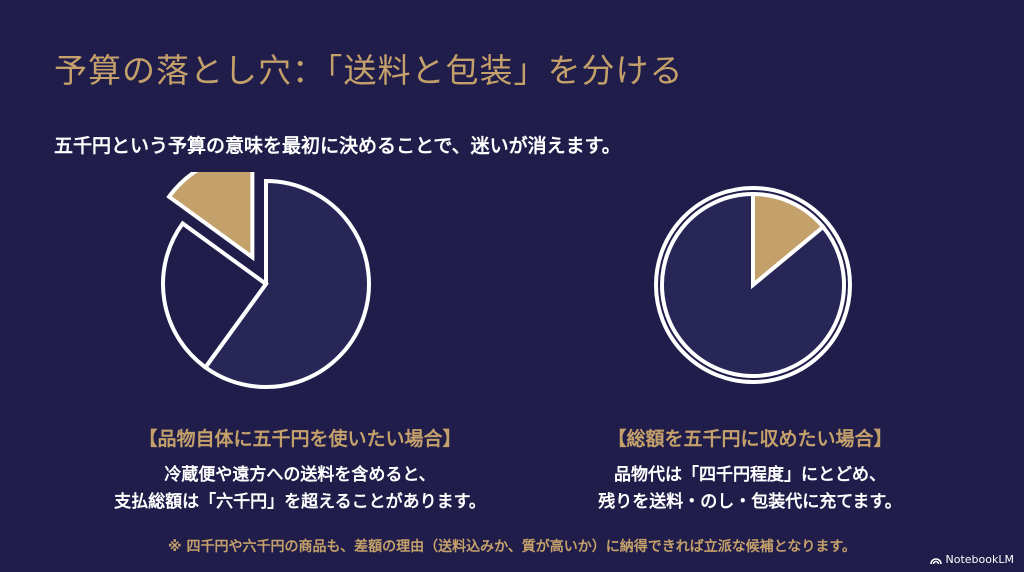  Describe the element at coordinates (750, 475) in the screenshot. I see `right-caption-line-1: 品物代は「四千円程度」にとどめ、` at that location.